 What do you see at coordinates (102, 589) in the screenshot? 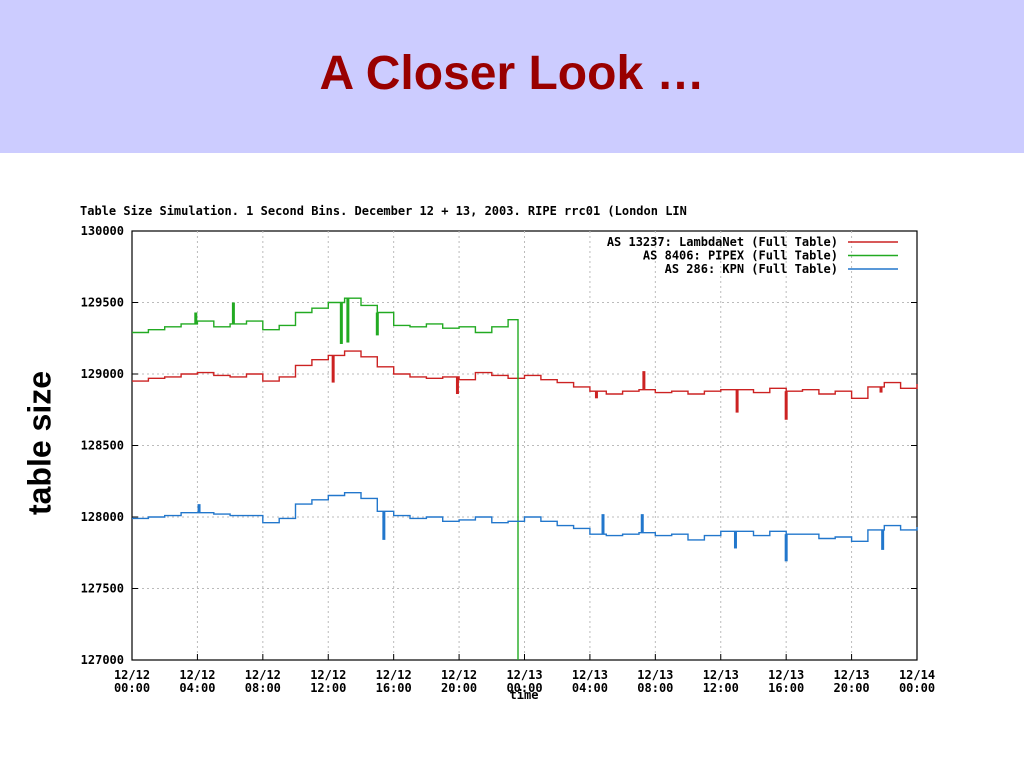
I see `y-tick-label: 127500` at bounding box center [102, 589].